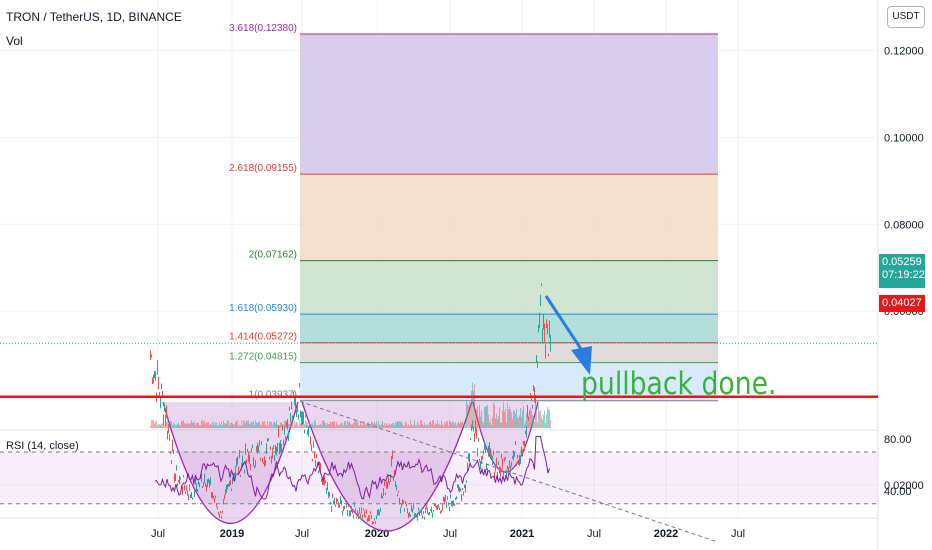 The width and height of the screenshot is (932, 550). What do you see at coordinates (14, 41) in the screenshot?
I see `volume-label: Vol` at bounding box center [14, 41].